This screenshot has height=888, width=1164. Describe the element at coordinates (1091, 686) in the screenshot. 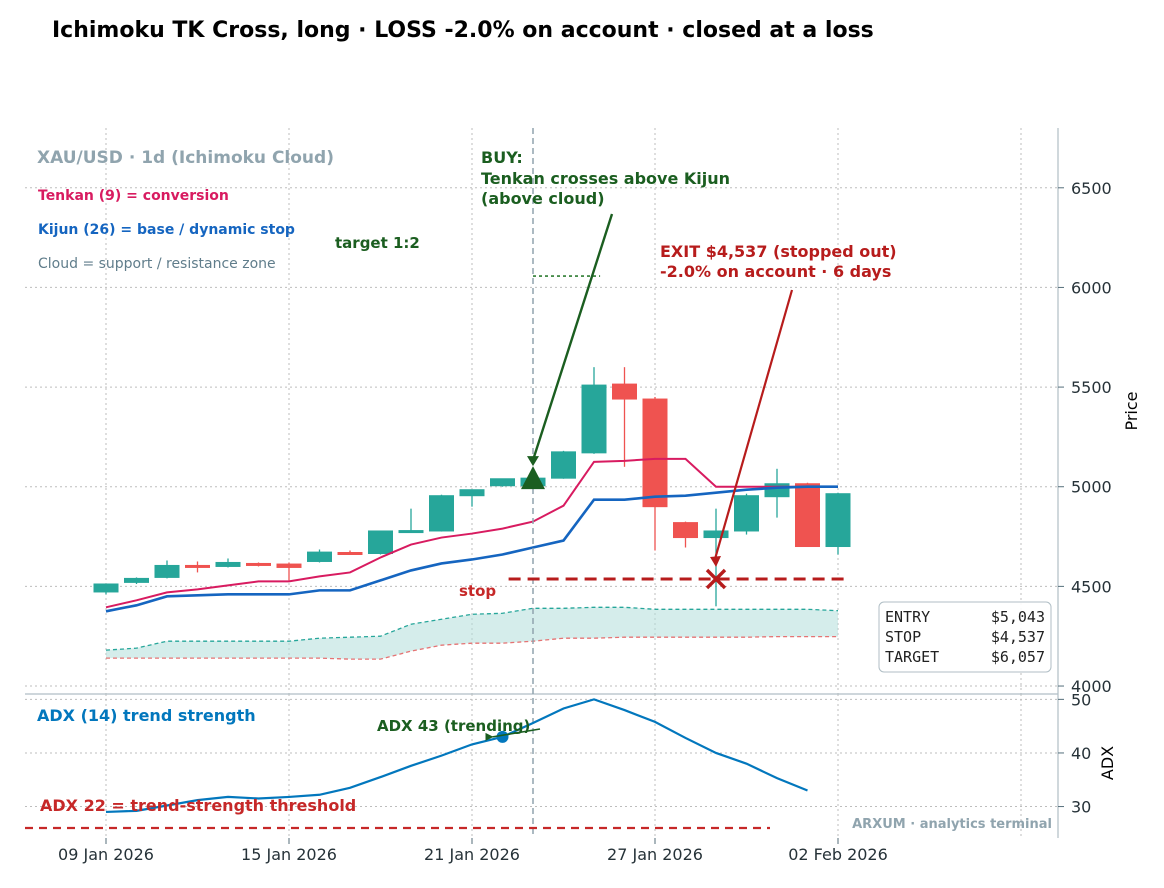

I see `price-tick-label: 4000` at that location.